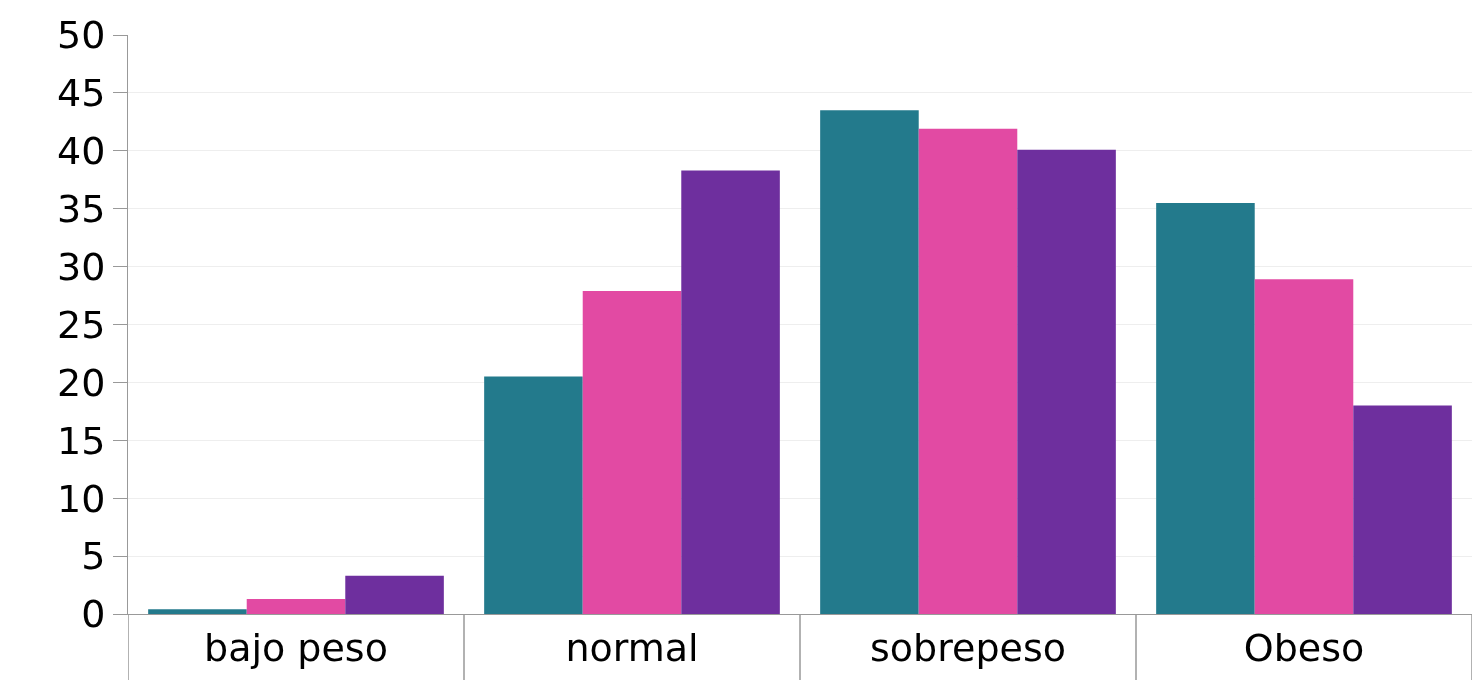  Describe the element at coordinates (1304, 647) in the screenshot. I see `x-tick-label: Obeso` at that location.